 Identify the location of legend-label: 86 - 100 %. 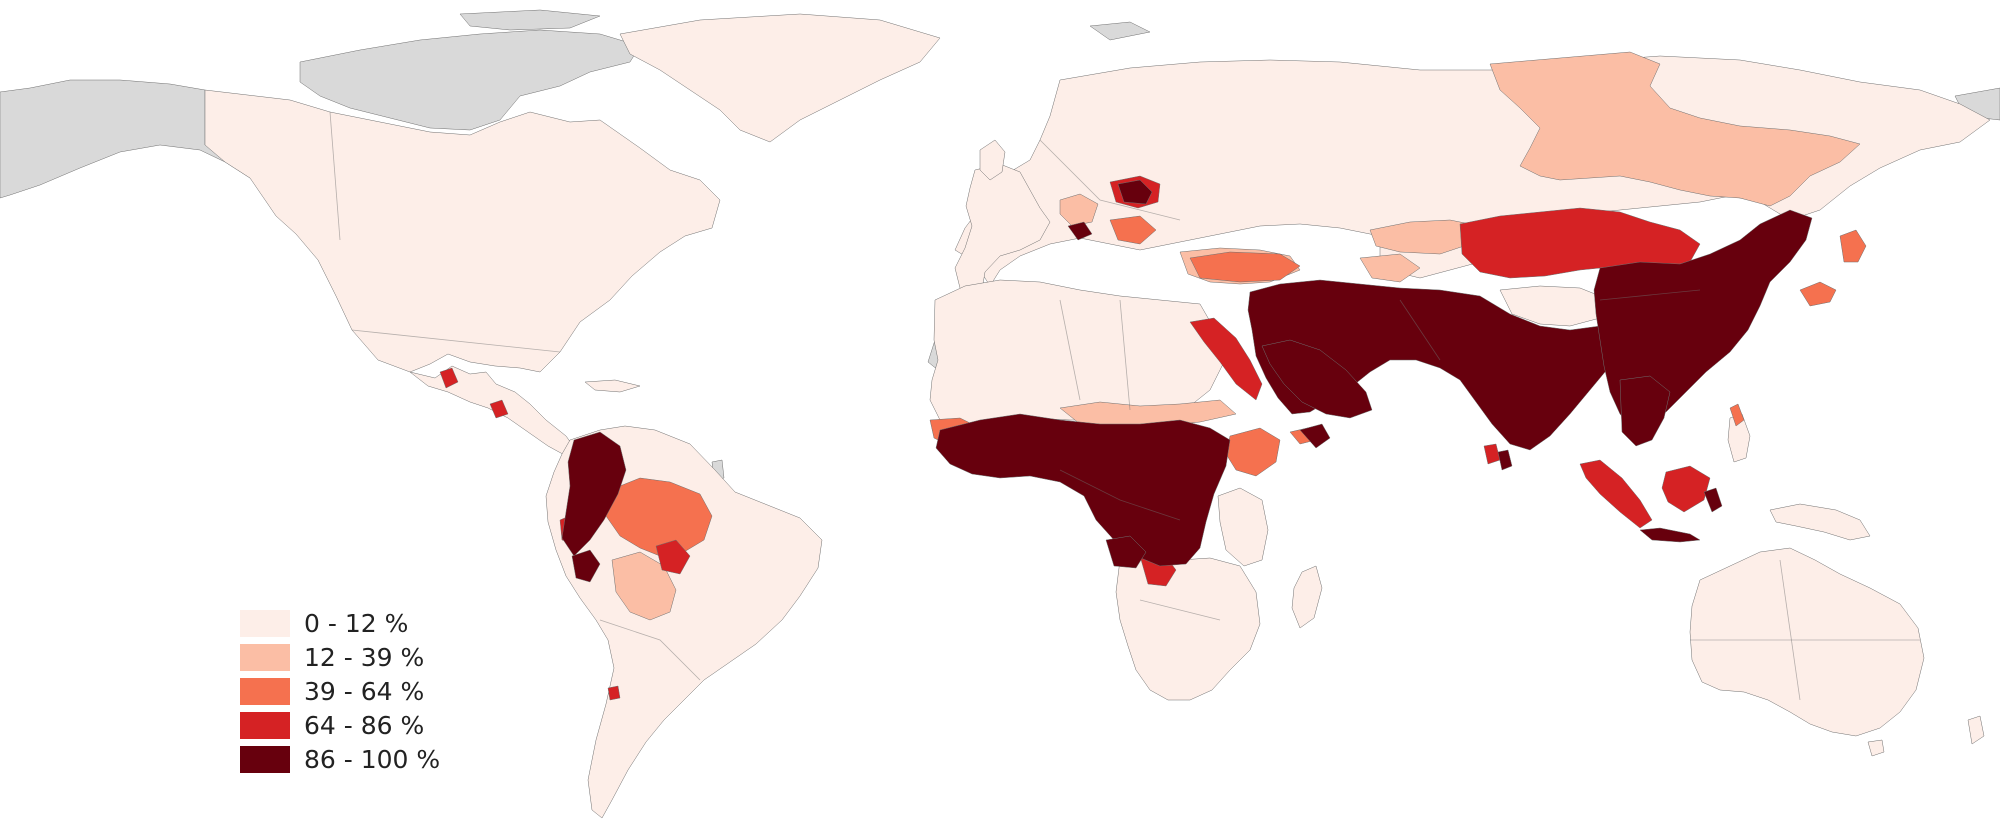
(372, 759).